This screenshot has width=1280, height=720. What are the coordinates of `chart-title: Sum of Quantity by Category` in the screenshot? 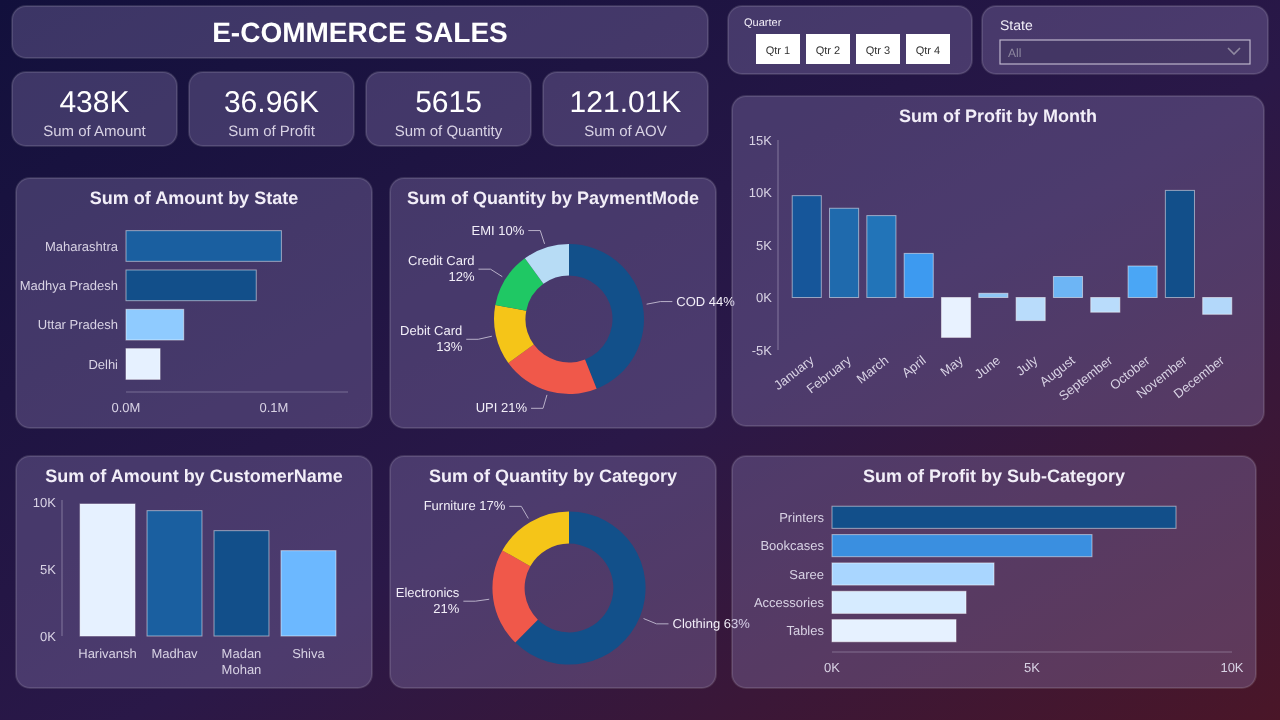 It's located at (553, 476).